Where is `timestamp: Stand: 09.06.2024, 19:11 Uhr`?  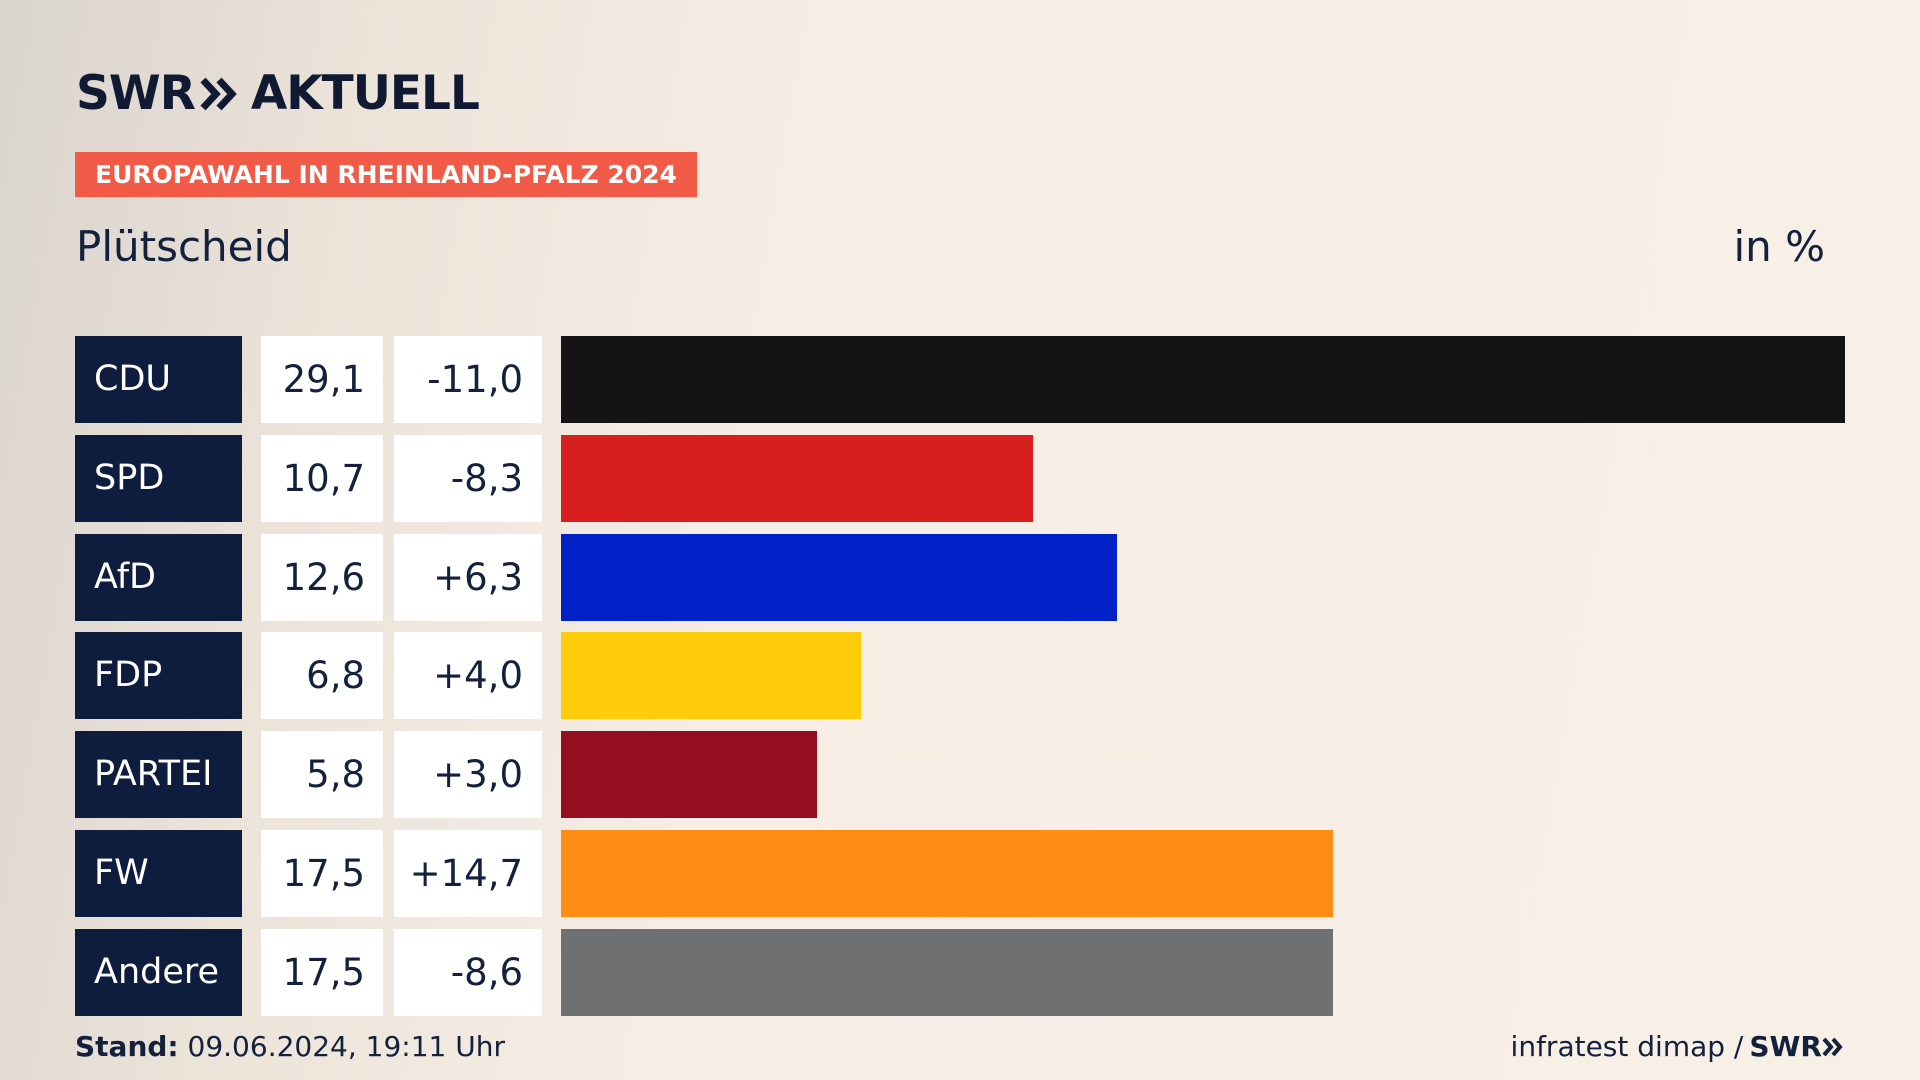
timestamp: Stand: 09.06.2024, 19:11 Uhr is located at coordinates (290, 1046).